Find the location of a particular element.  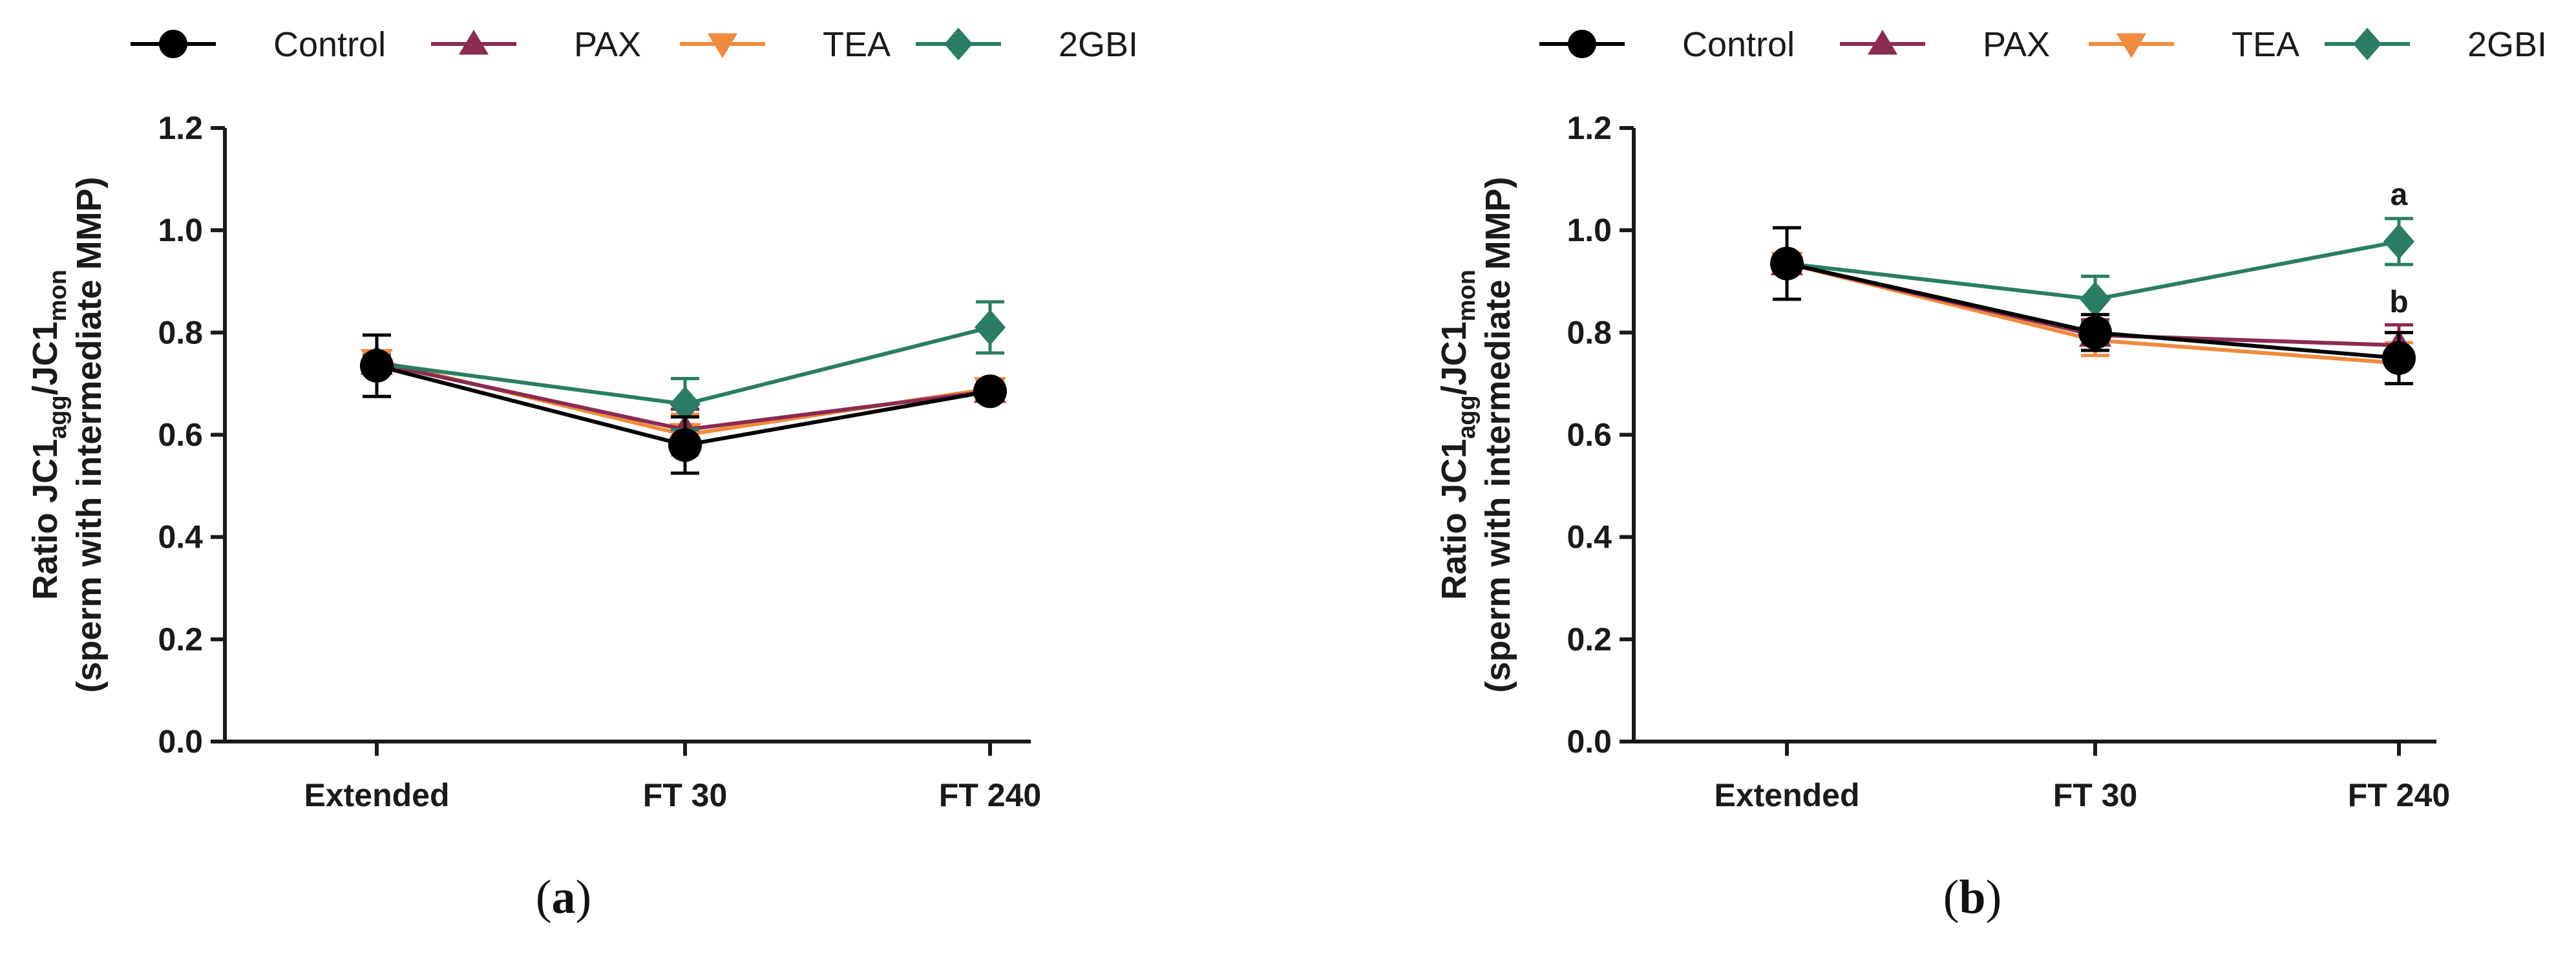

panel-label-letter: a is located at coordinates (564, 897).